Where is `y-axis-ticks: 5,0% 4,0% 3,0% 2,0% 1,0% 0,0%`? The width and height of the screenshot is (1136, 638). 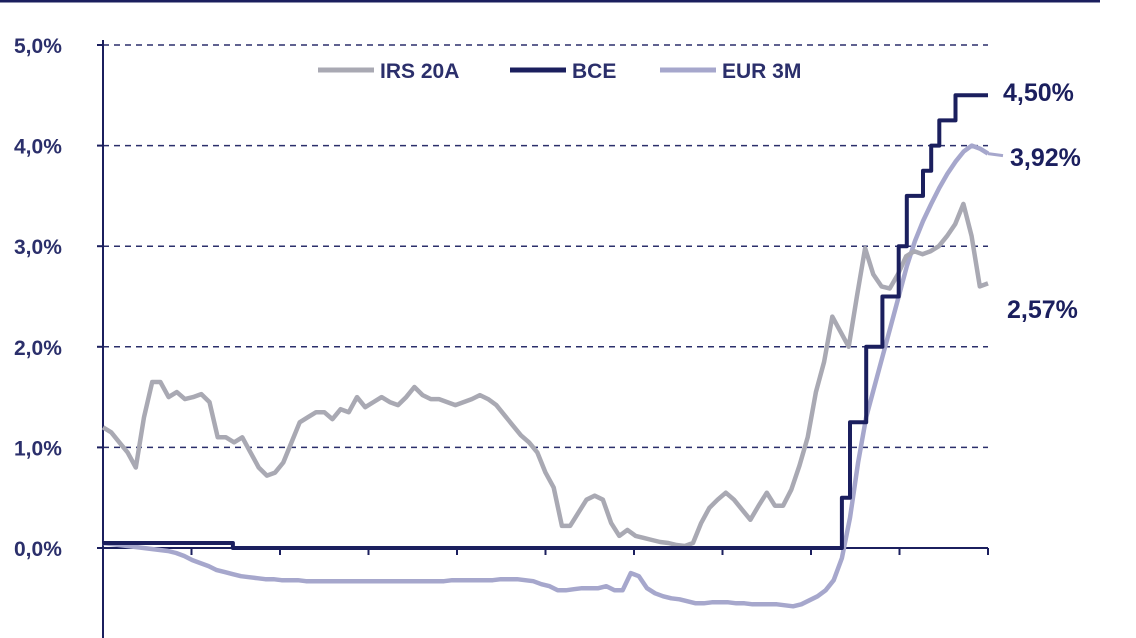
y-axis-ticks: 5,0% 4,0% 3,0% 2,0% 1,0% 0,0% is located at coordinates (58, 298).